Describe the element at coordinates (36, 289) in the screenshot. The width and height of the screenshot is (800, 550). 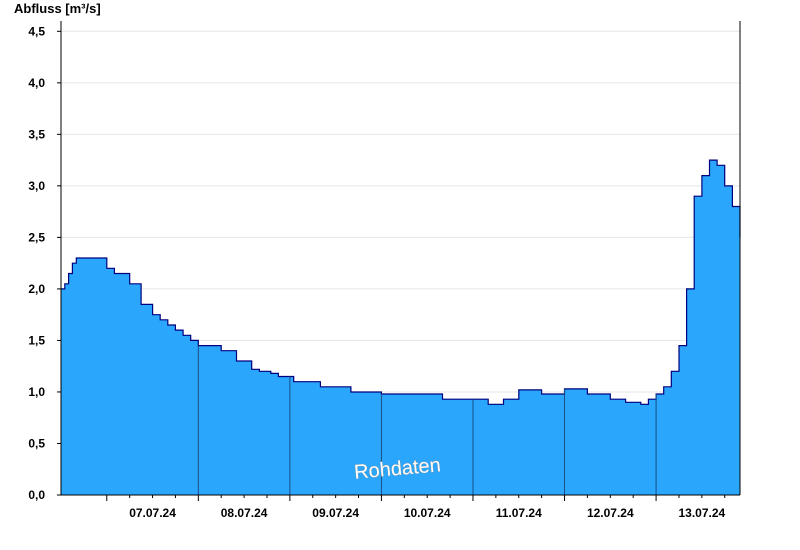
I see `y-tick-label: 2,0` at that location.